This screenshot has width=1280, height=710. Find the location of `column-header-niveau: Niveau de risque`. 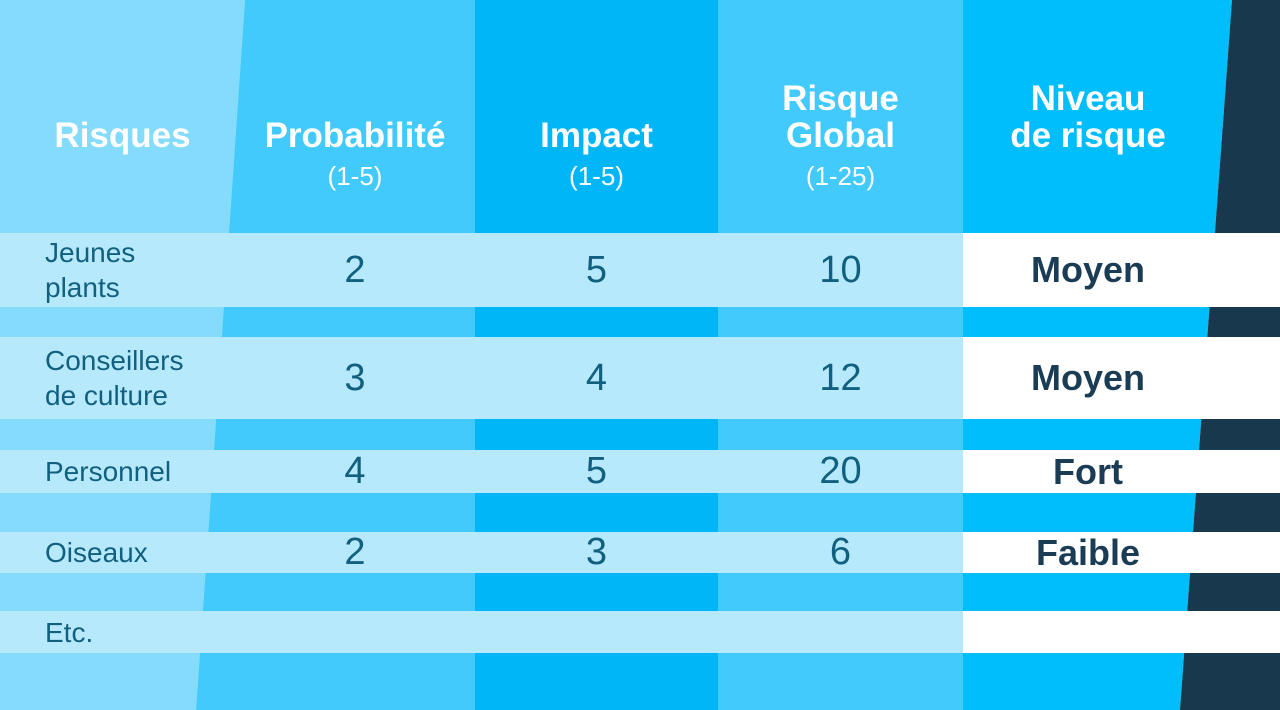

column-header-niveau: Niveau de risque is located at coordinates (1088, 117).